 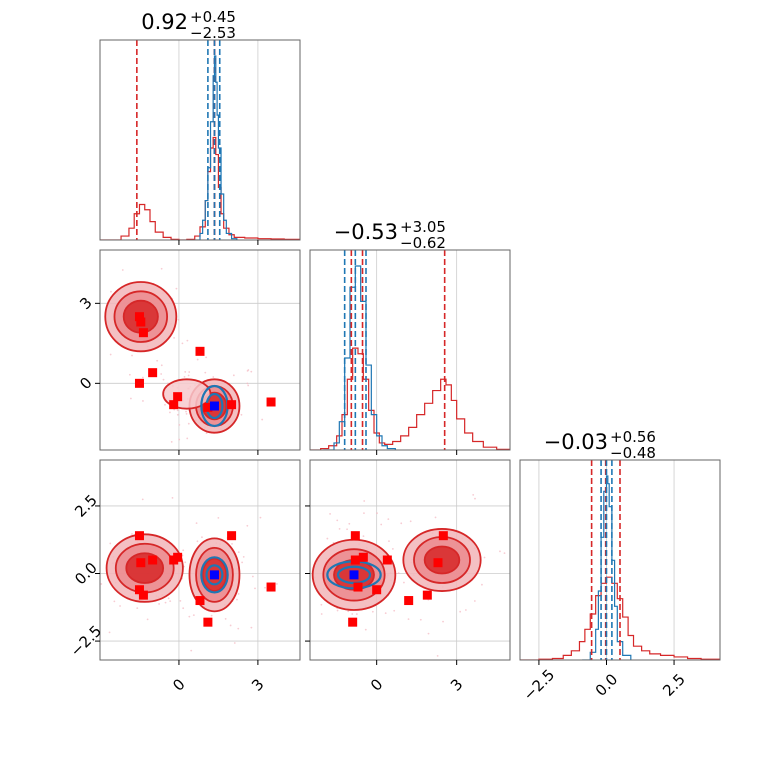 I want to click on hist-red-p1, so click(x=410, y=398).